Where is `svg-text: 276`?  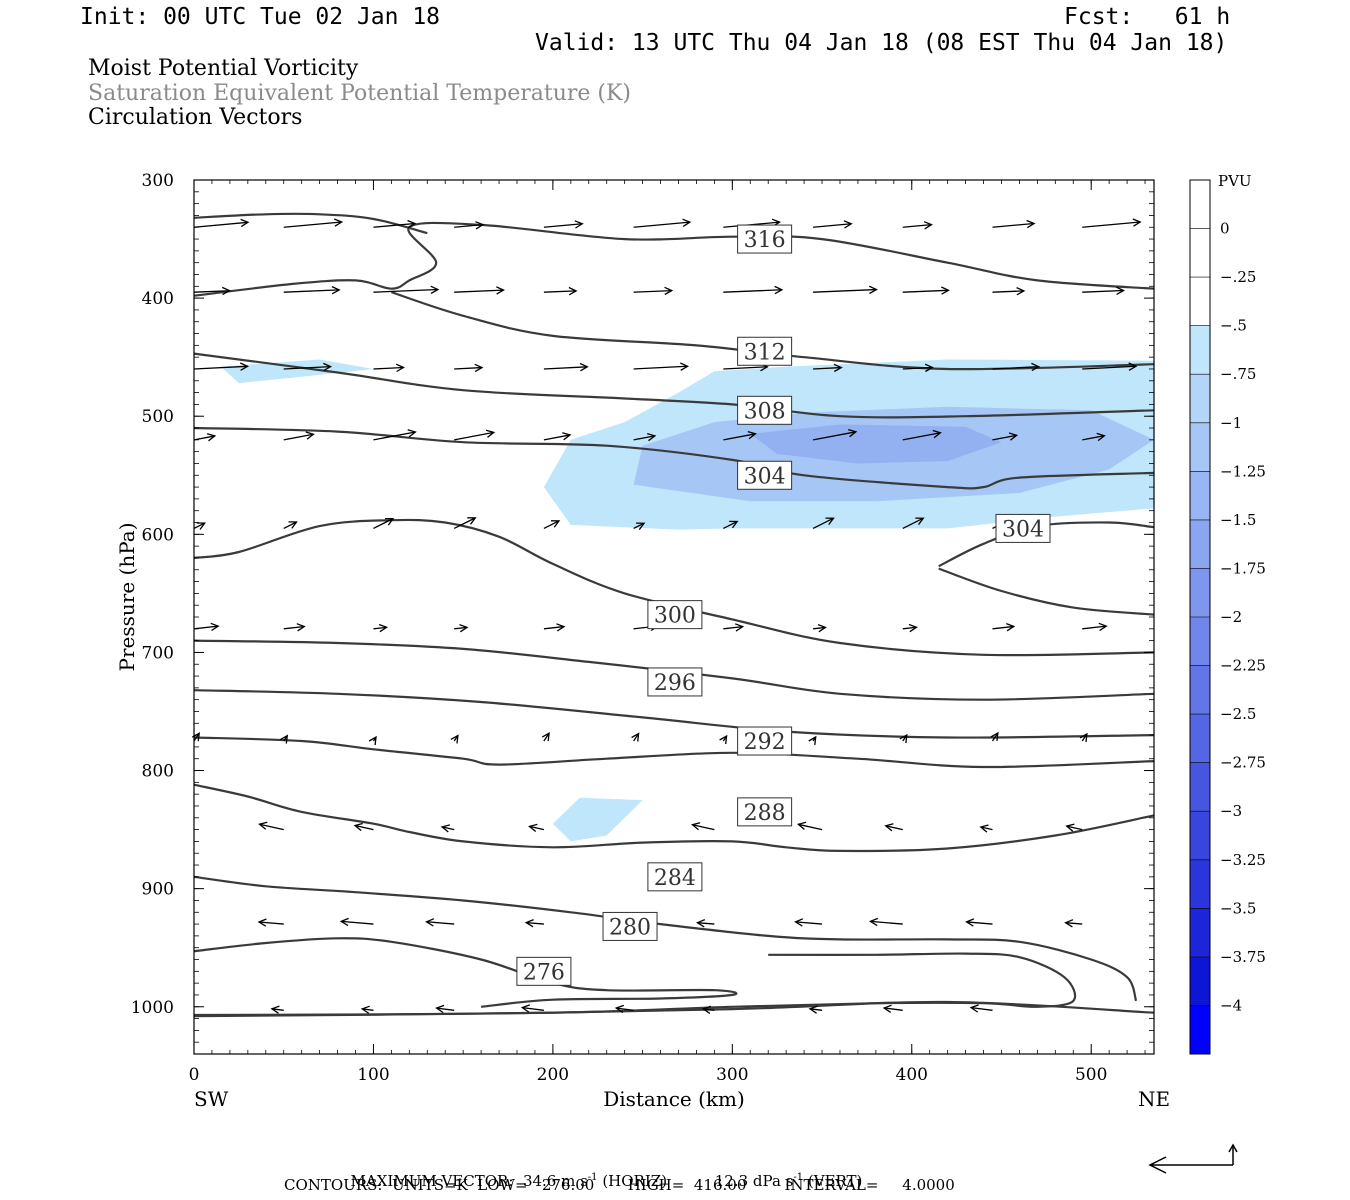 svg-text: 276 is located at coordinates (544, 972).